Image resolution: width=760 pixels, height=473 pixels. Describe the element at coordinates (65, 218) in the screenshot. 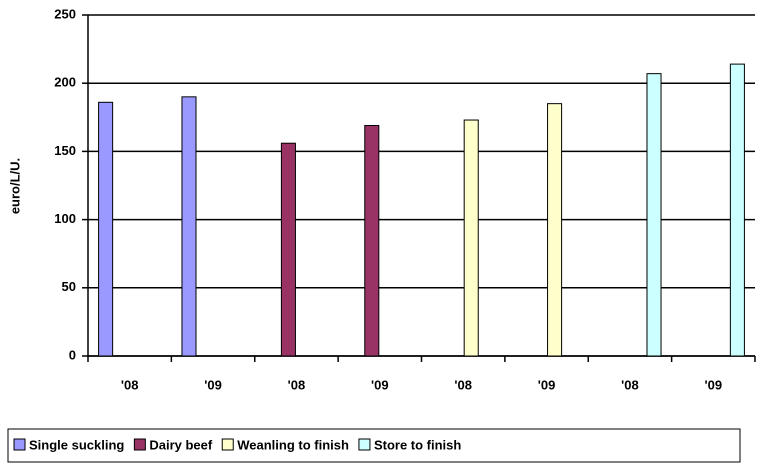

I see `y-tick-label: 100` at that location.